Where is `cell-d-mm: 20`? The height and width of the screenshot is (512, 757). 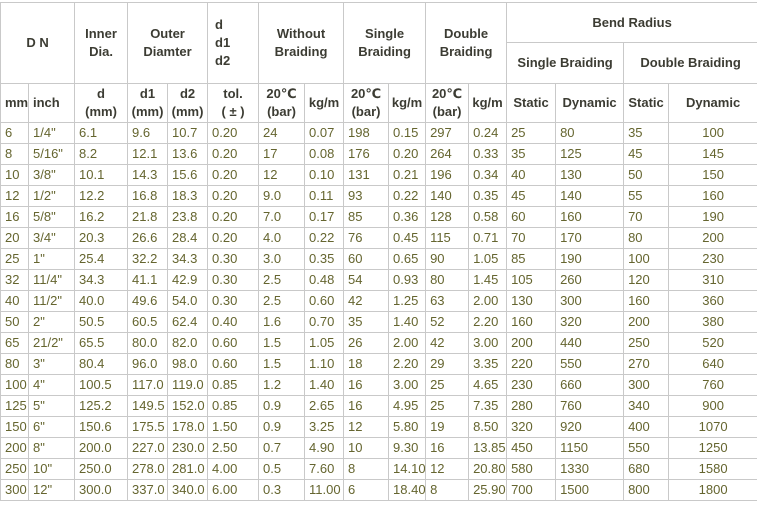
cell-d-mm: 20 is located at coordinates (14, 238).